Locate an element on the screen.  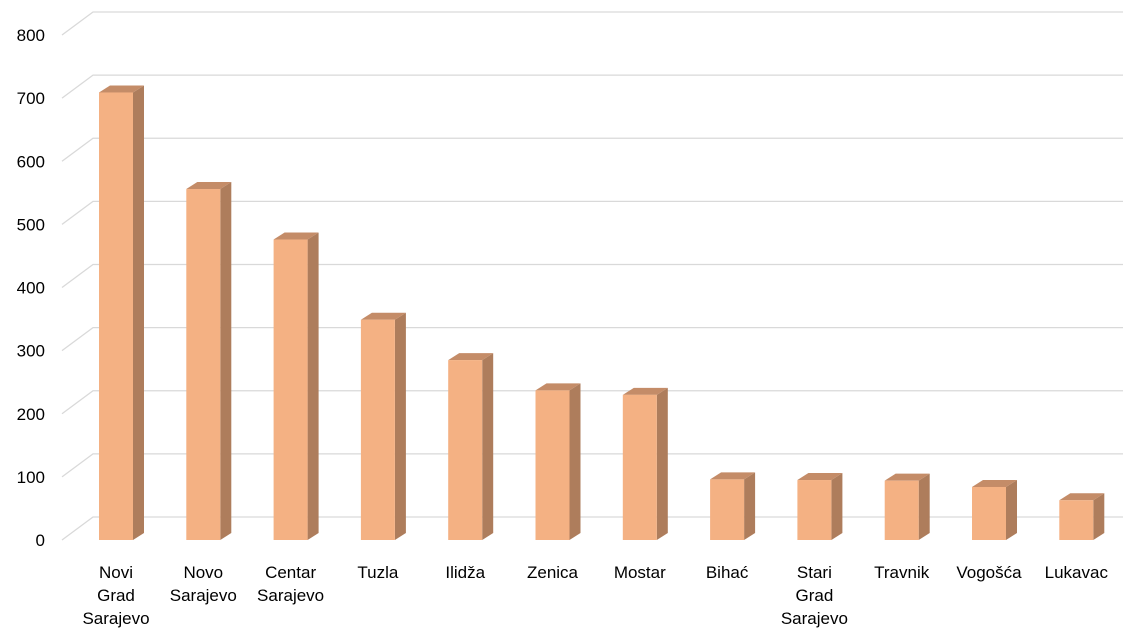
x-category-label: Bihać is located at coordinates (727, 572).